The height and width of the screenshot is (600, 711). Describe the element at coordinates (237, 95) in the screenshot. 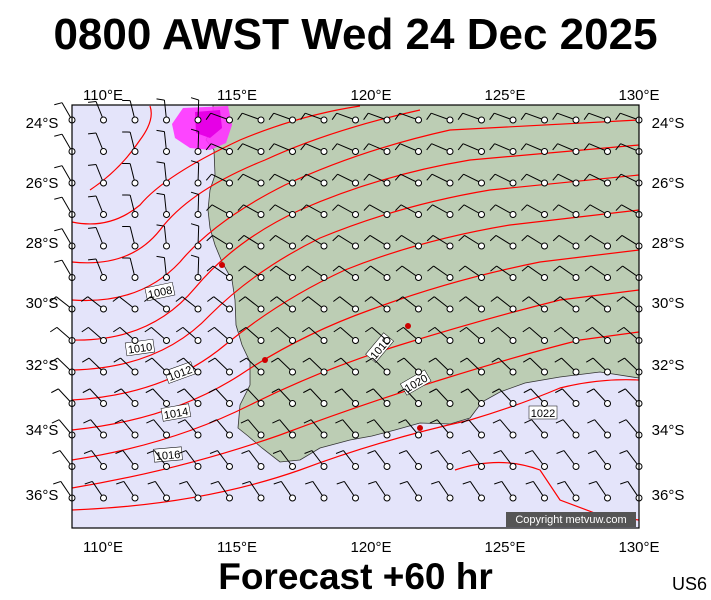

I see `svg-text: 115°E` at that location.